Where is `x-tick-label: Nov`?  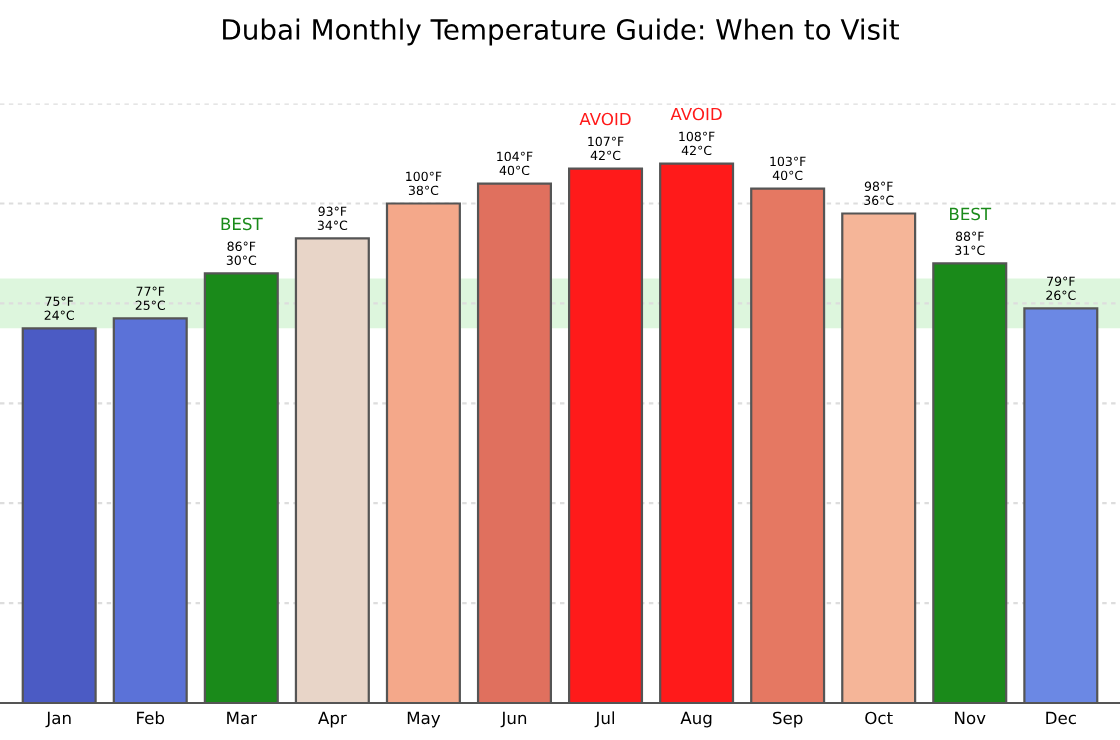
x-tick-label: Nov is located at coordinates (970, 718).